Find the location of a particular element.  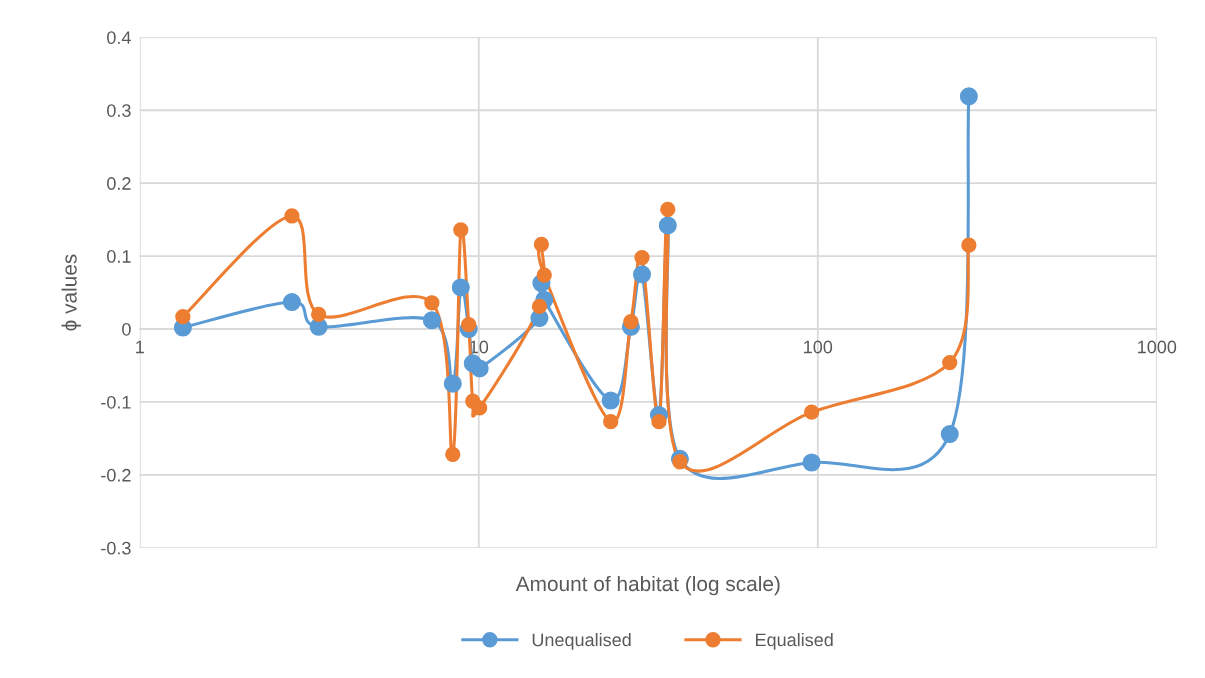

y-axis-title: ϕ values is located at coordinates (71, 292).